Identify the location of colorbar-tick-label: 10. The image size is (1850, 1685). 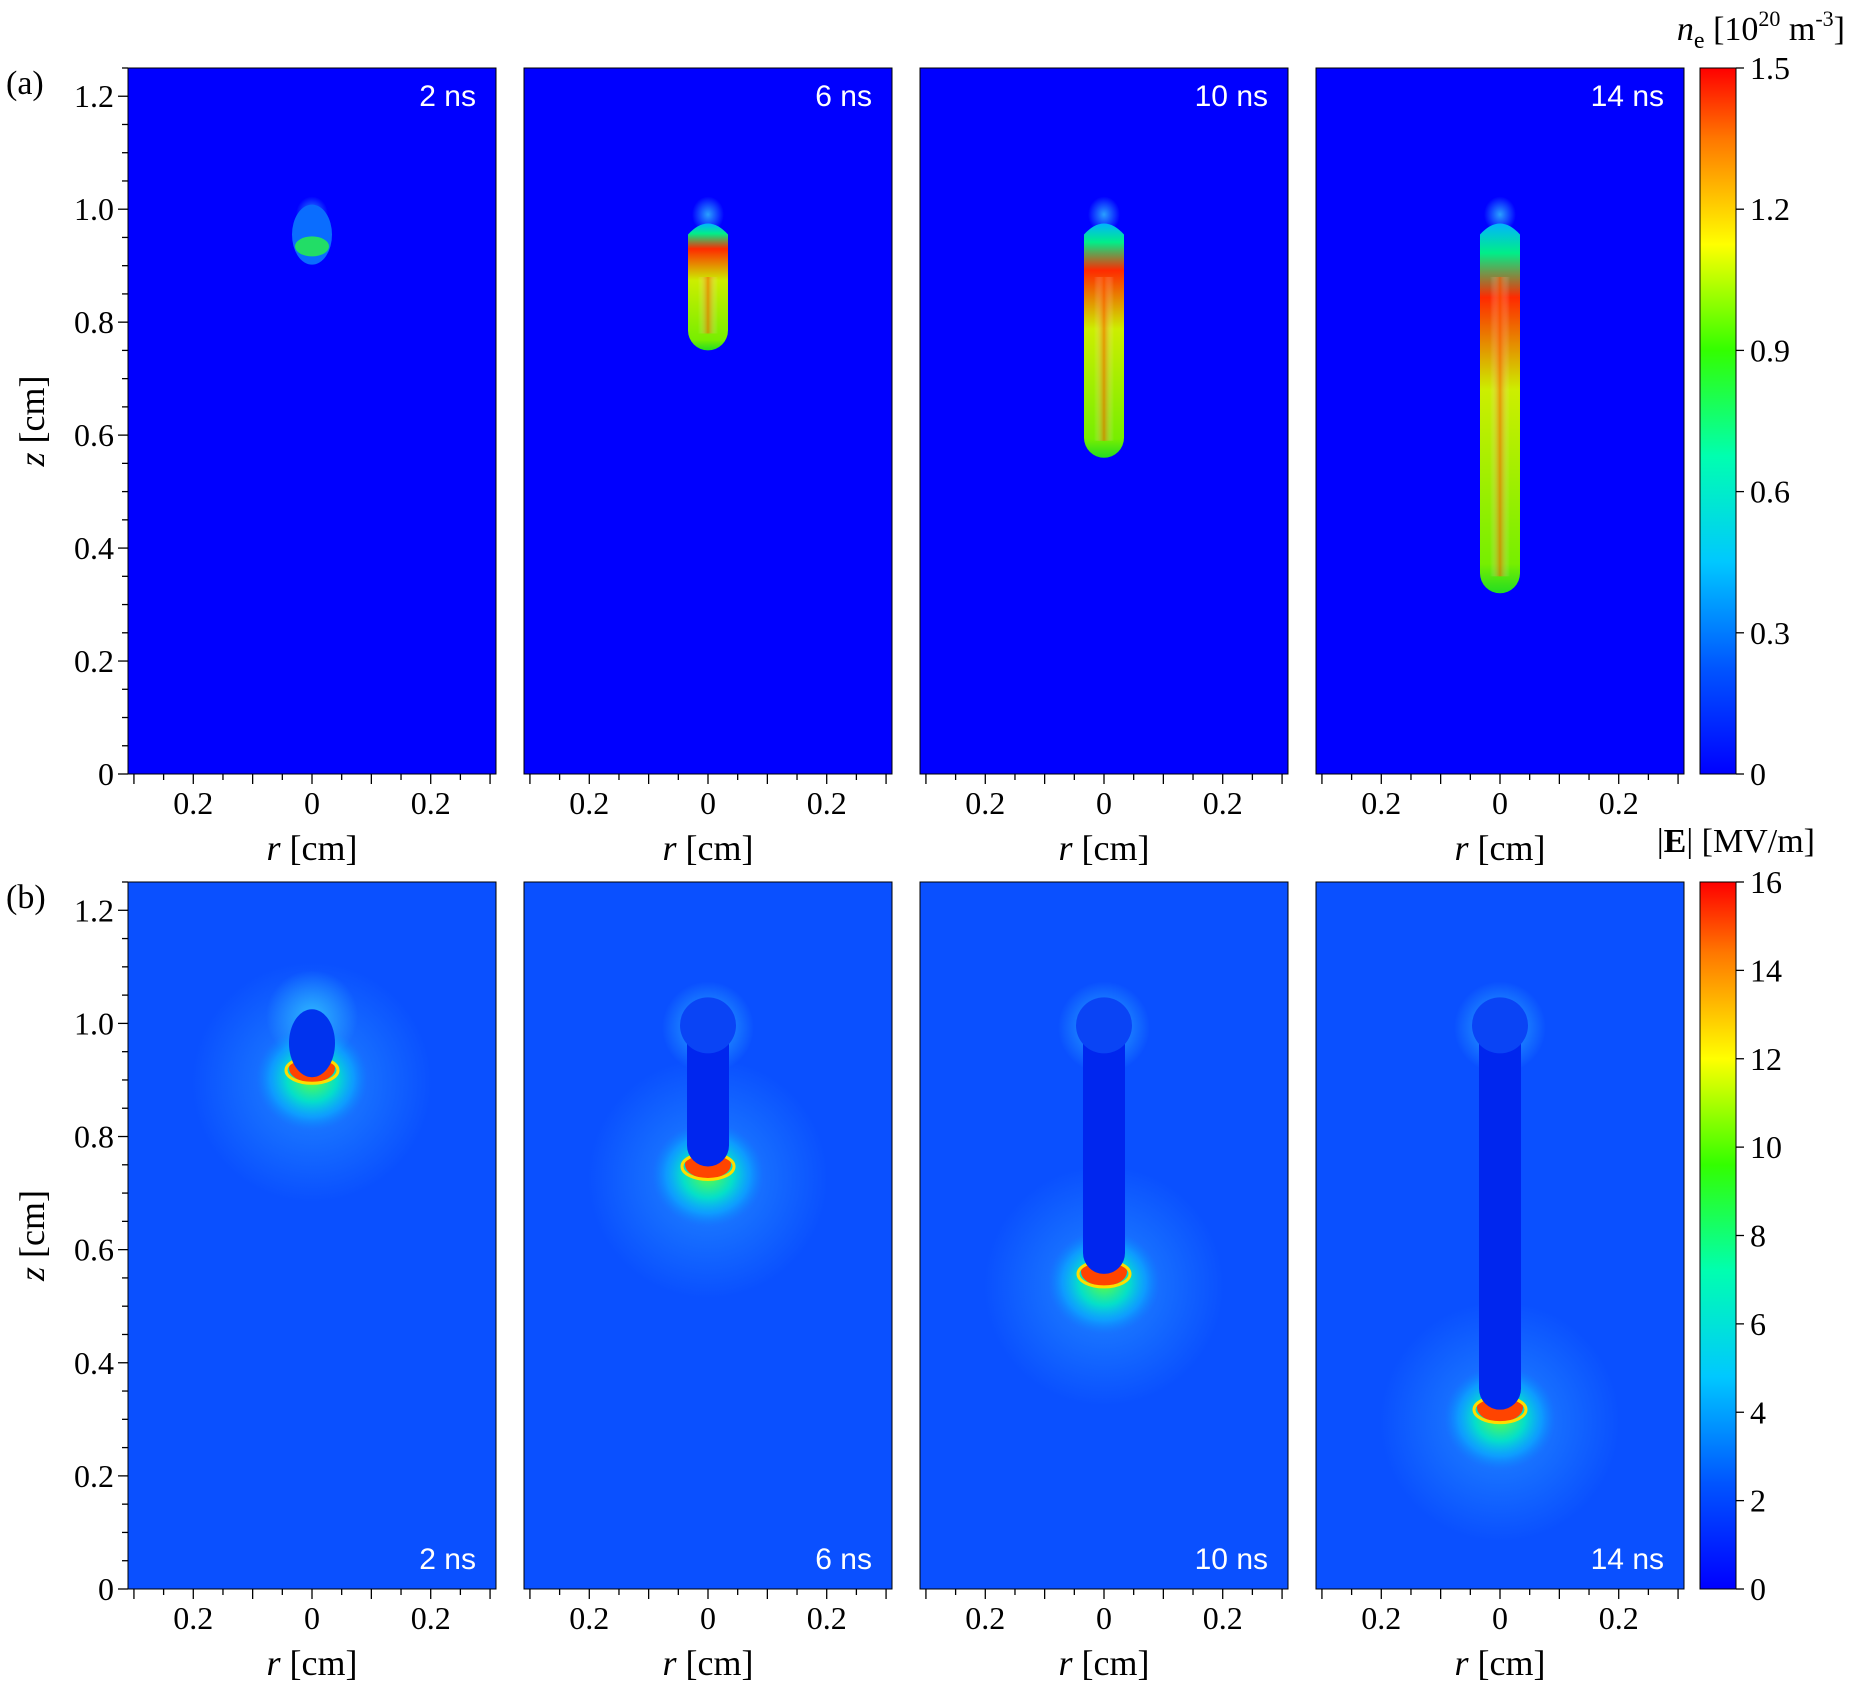
(1766, 1147).